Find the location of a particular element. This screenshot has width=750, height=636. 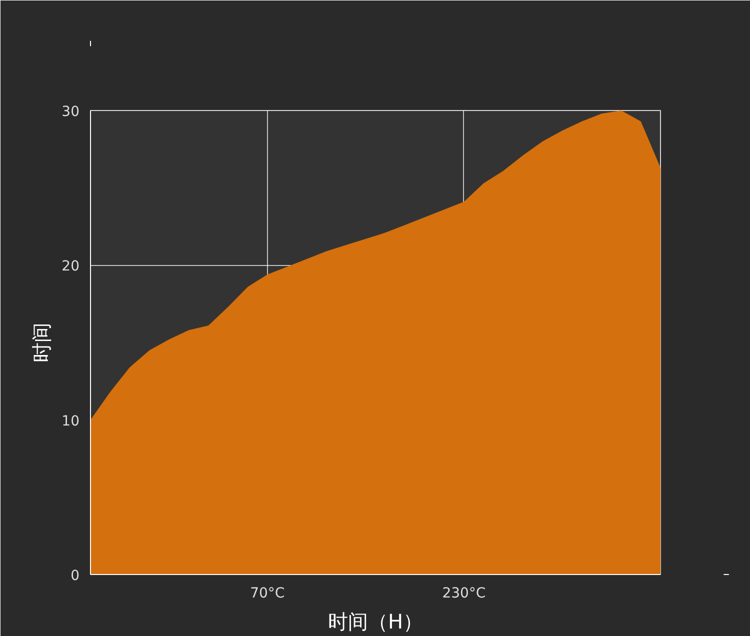

x-tick-label: 230°C is located at coordinates (464, 594).